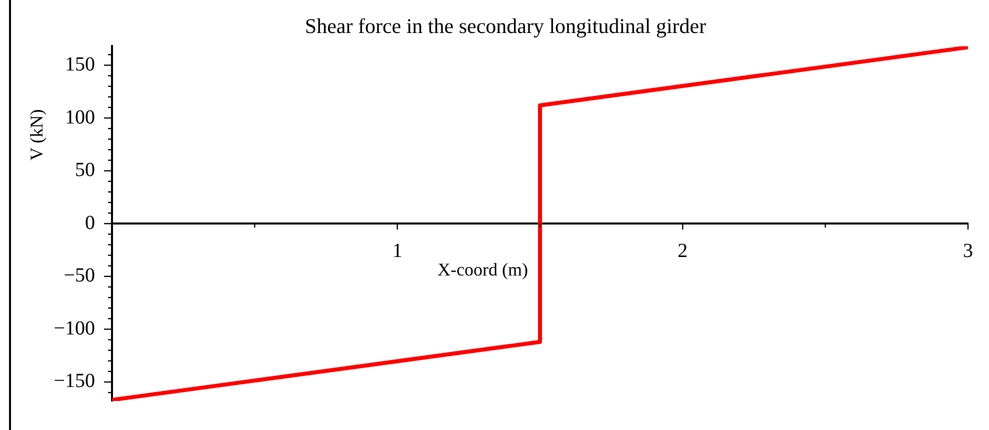 Image resolution: width=989 pixels, height=430 pixels. I want to click on y-tick-label: 100, so click(80, 117).